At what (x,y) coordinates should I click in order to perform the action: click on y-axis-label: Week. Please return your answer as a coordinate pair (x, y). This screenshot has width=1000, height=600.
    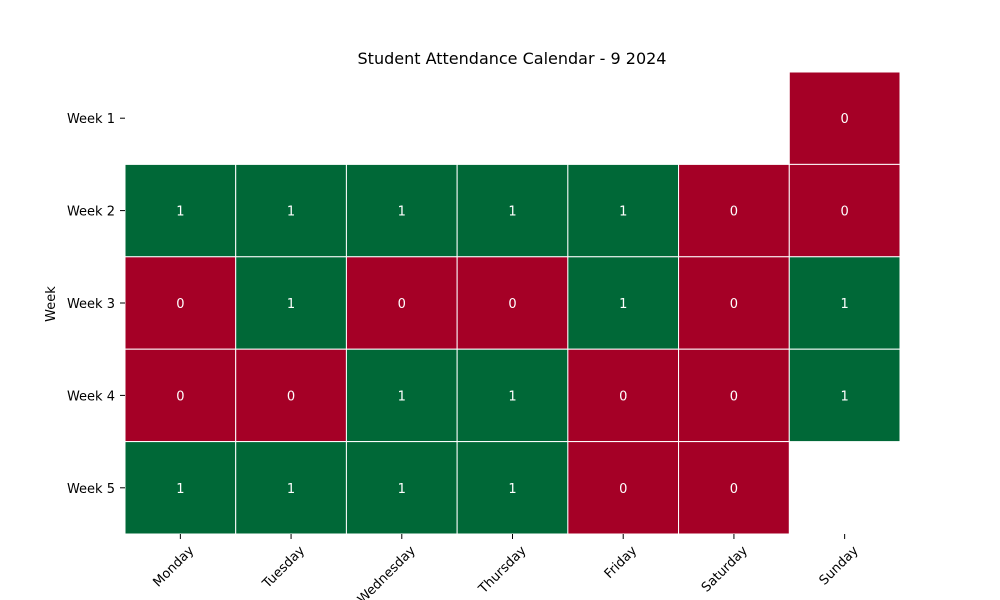
    Looking at the image, I should click on (51, 304).